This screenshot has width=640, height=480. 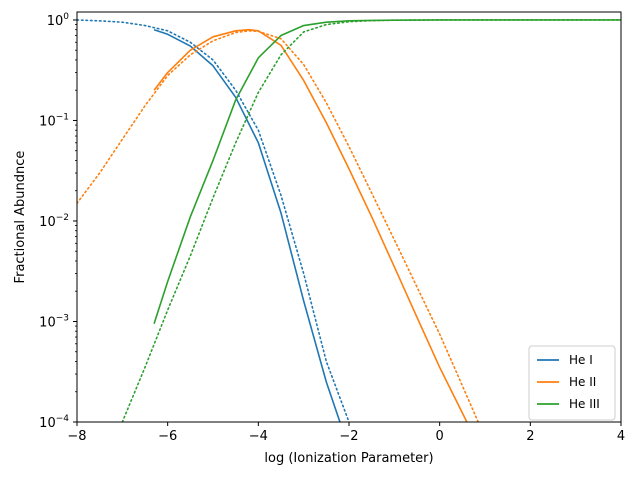 I want to click on x-tick-label: −4, so click(x=258, y=436).